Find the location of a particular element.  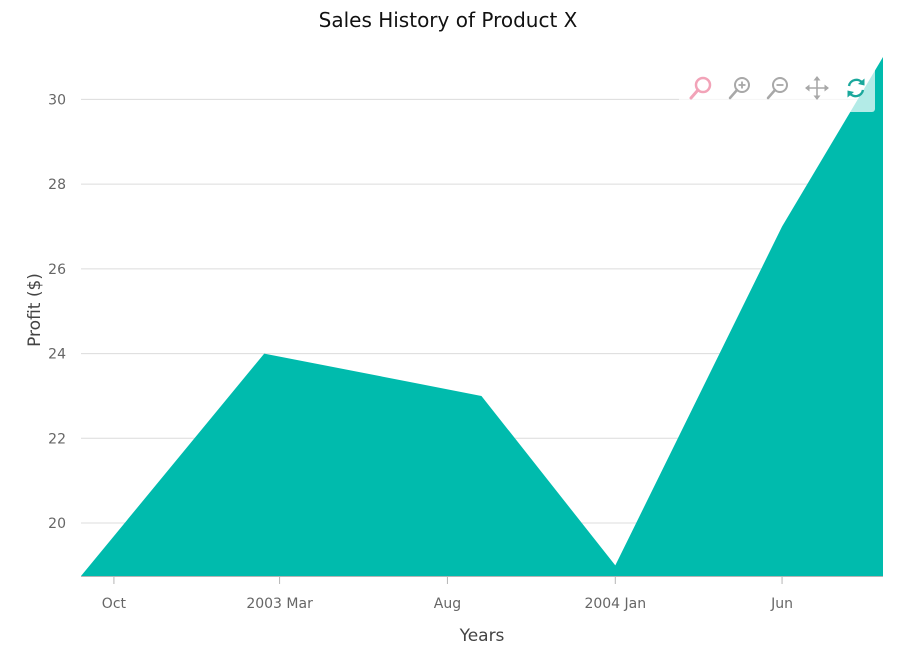

selection-zoom-icon is located at coordinates (700, 88).